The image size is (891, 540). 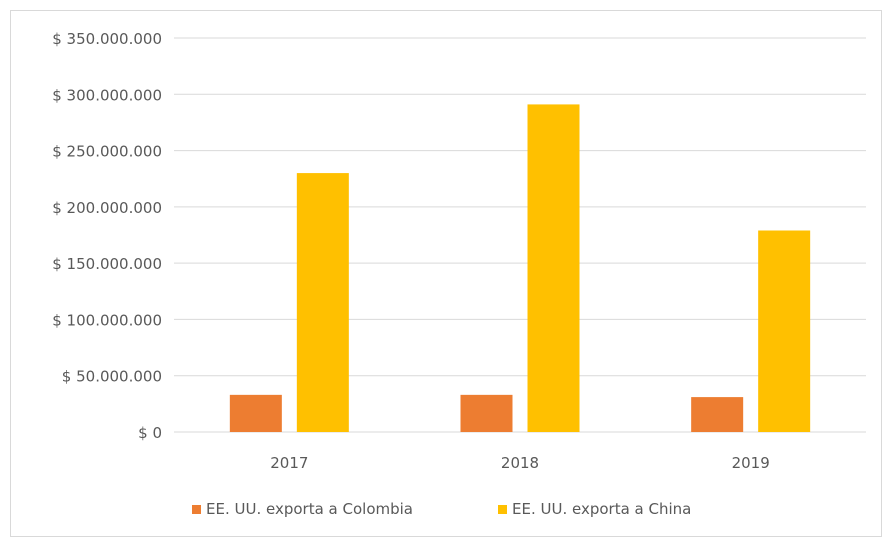 I want to click on x-tick-label: 2018, so click(x=520, y=463).